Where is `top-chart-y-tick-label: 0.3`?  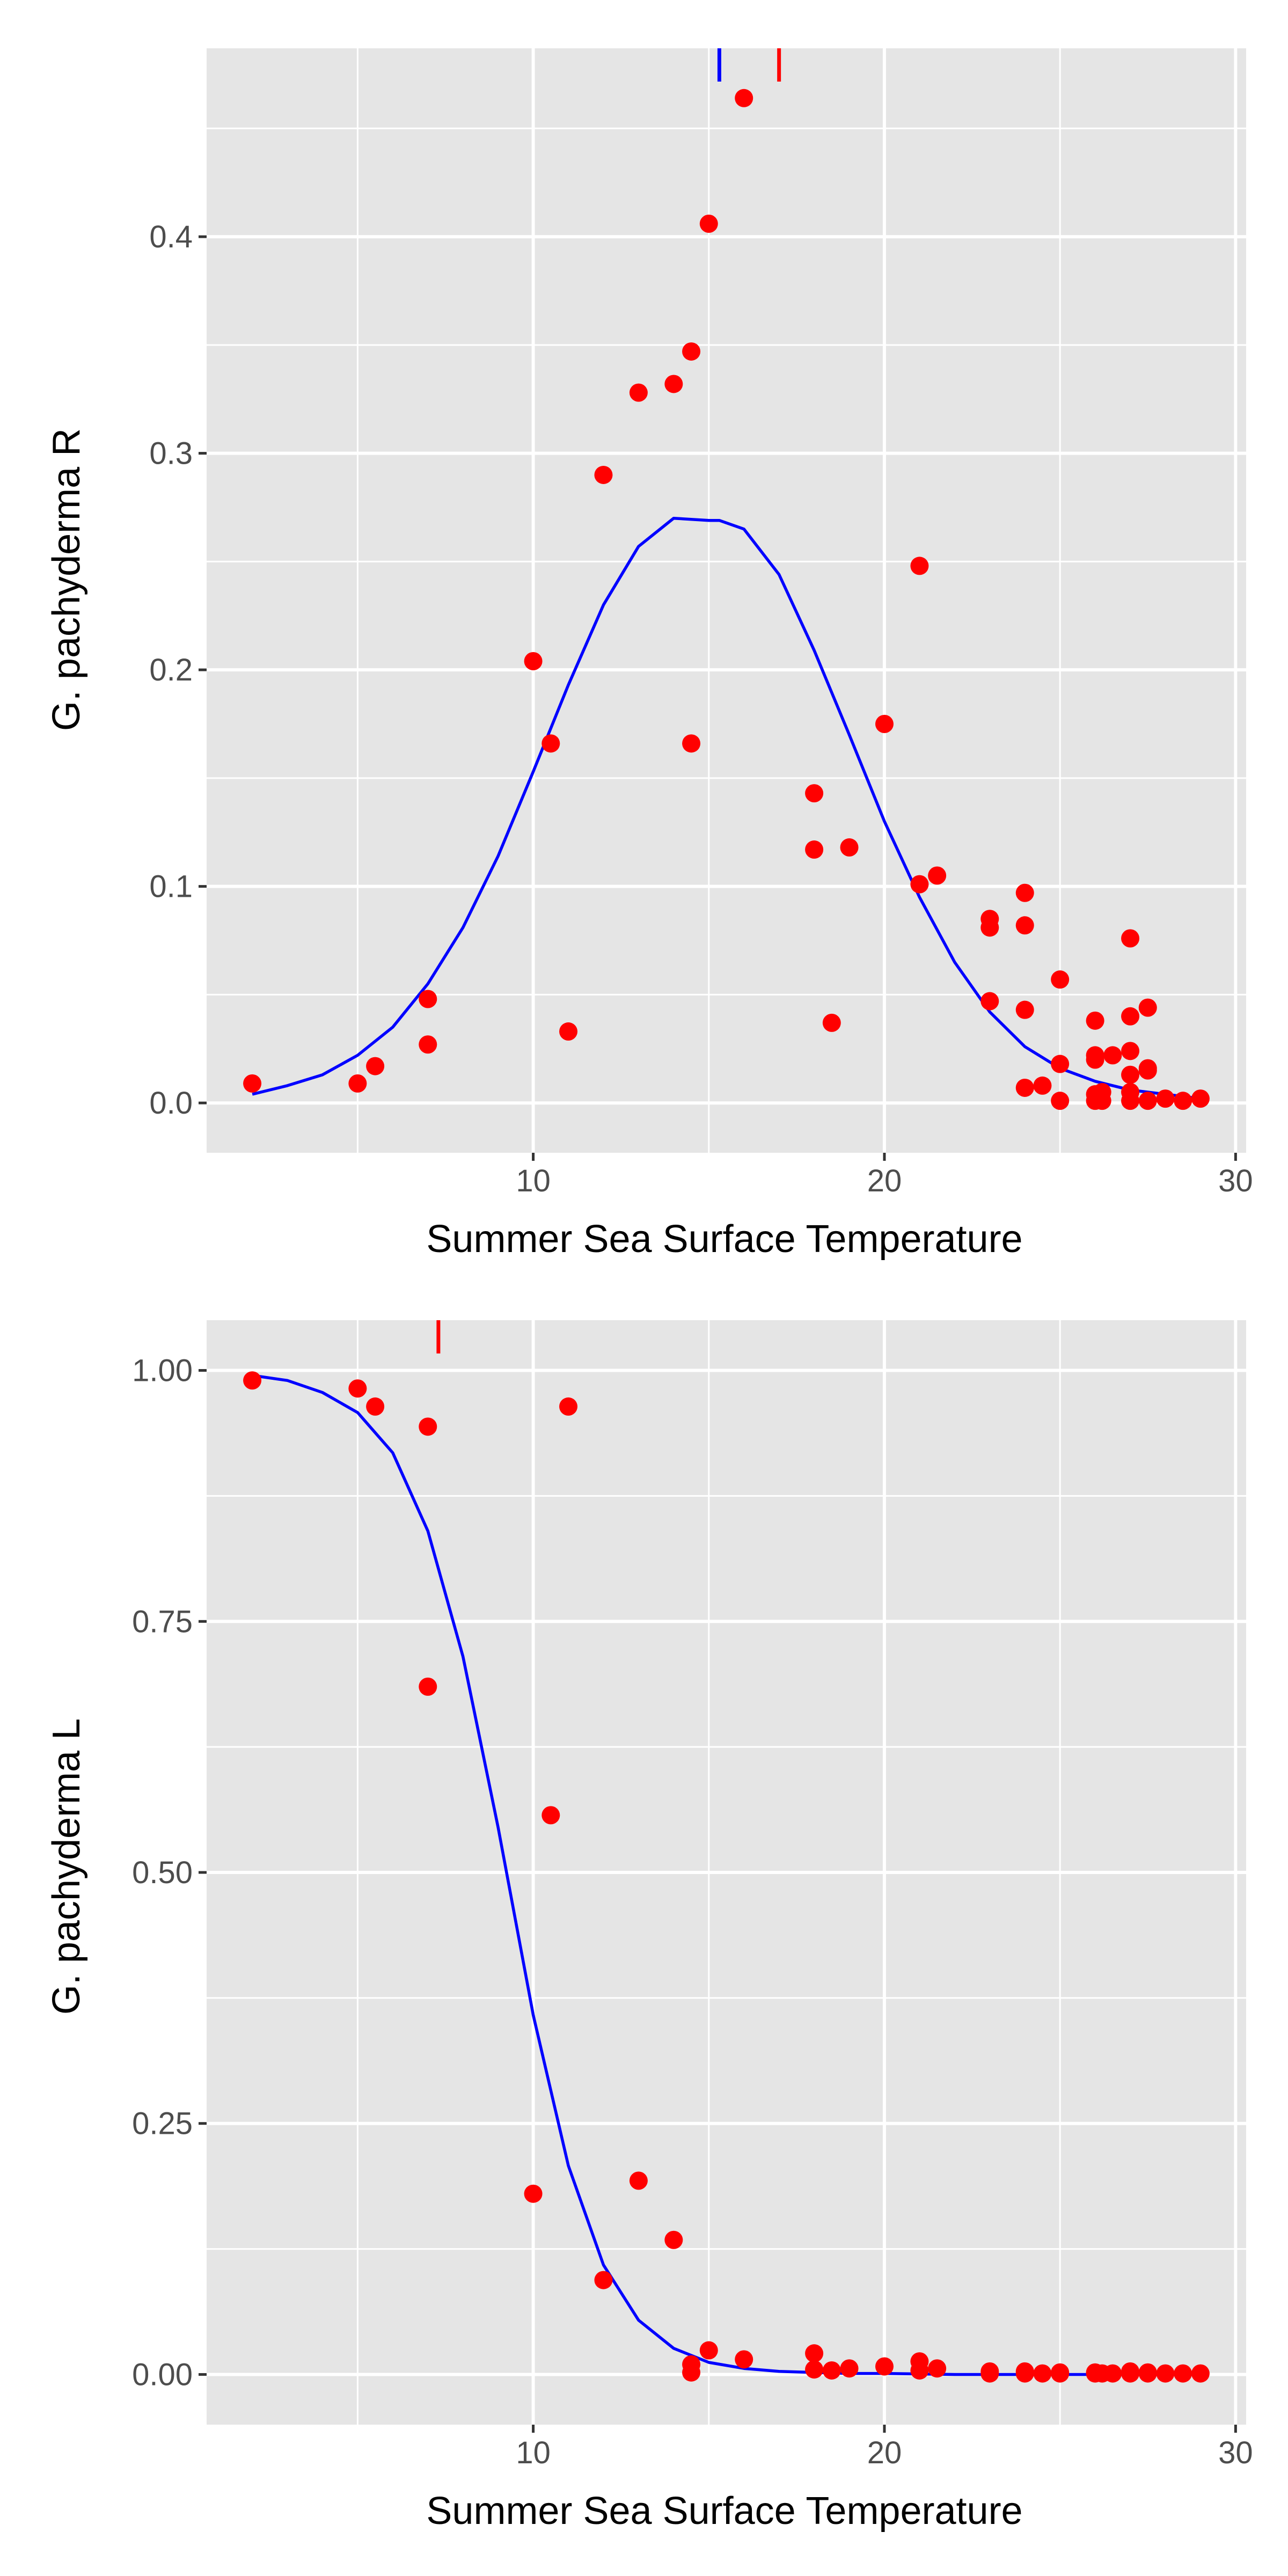
top-chart-y-tick-label: 0.3 is located at coordinates (171, 453).